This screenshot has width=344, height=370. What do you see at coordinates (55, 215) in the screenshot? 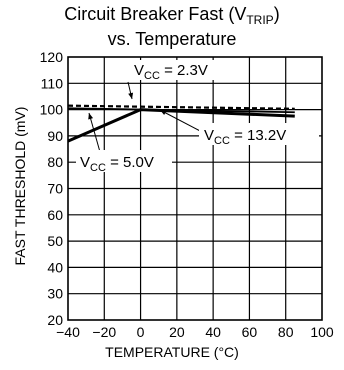
I see `y-tick-label-4: 60` at bounding box center [55, 215].